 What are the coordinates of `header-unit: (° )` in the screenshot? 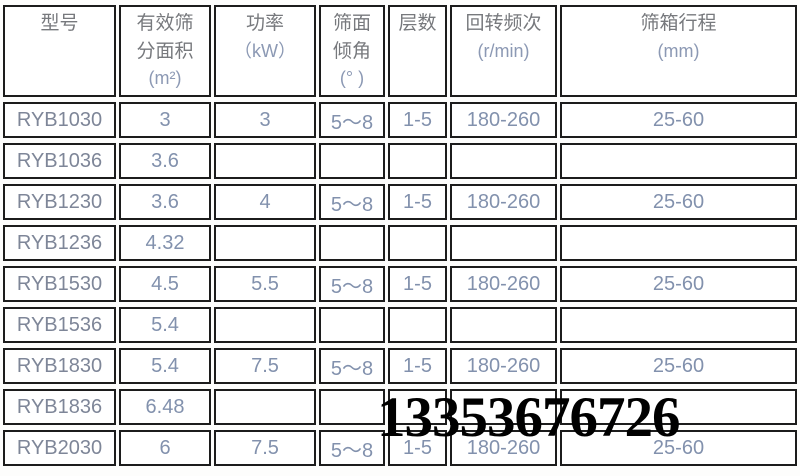 It's located at (352, 78).